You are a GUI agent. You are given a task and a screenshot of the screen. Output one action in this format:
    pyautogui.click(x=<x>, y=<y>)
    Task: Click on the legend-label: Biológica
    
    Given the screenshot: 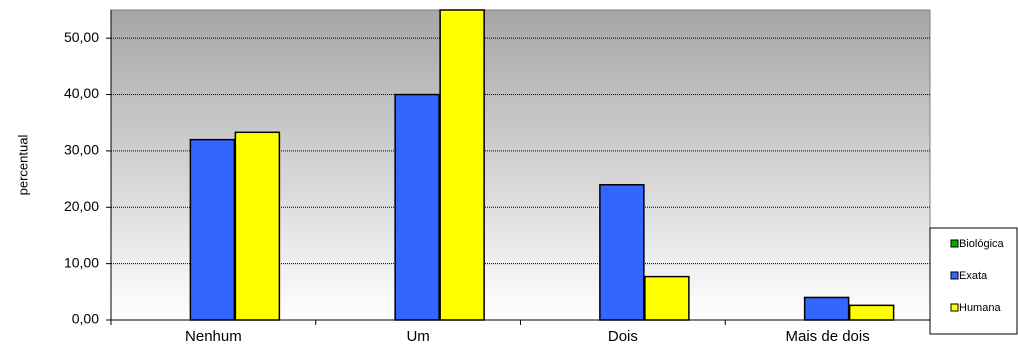 What is the action you would take?
    pyautogui.click(x=982, y=244)
    